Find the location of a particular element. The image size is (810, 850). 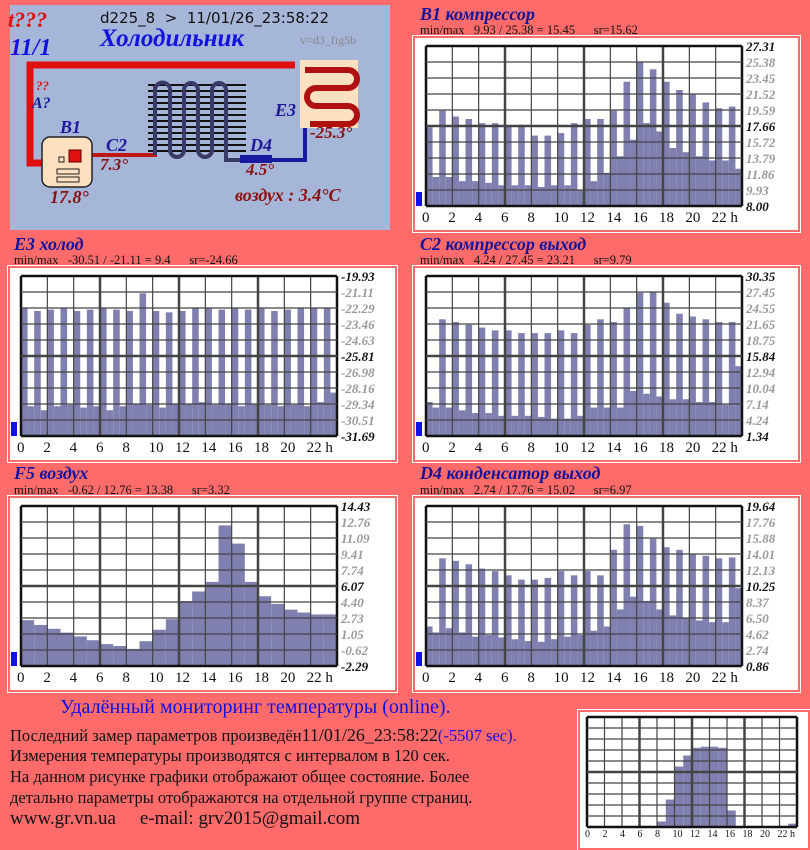

x-tick-label: 10 is located at coordinates (156, 678).